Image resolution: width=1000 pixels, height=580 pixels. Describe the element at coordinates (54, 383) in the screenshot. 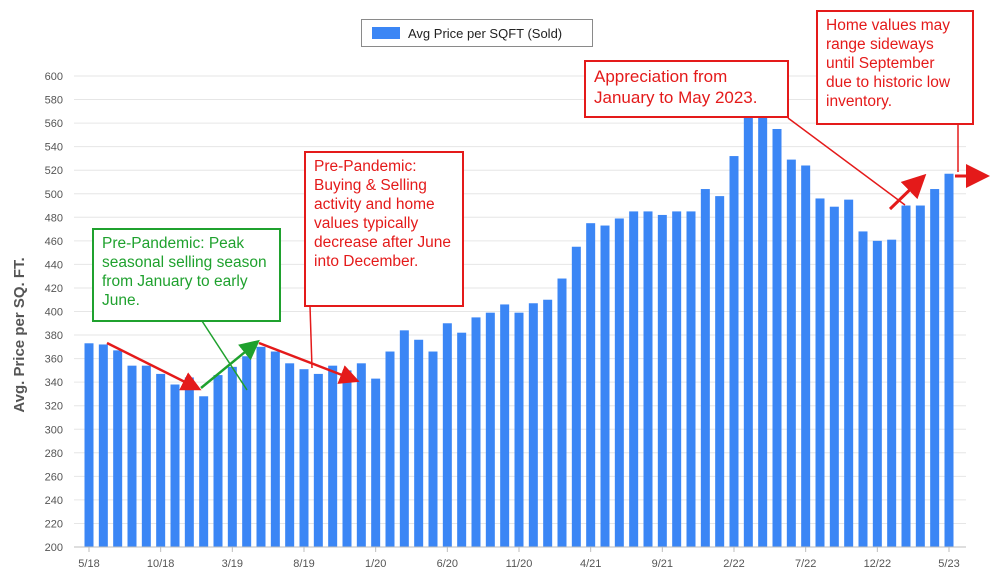

I see `y-tick-label: 340` at that location.